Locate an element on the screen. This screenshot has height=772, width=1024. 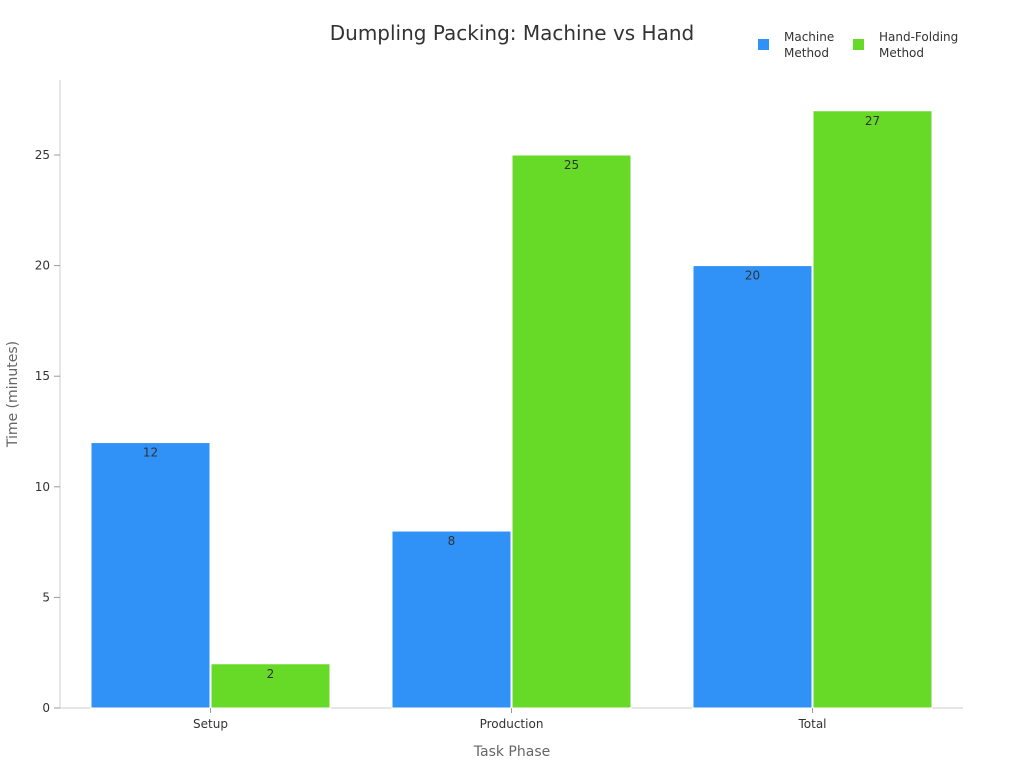
y-tick-label: 0 is located at coordinates (46, 708).